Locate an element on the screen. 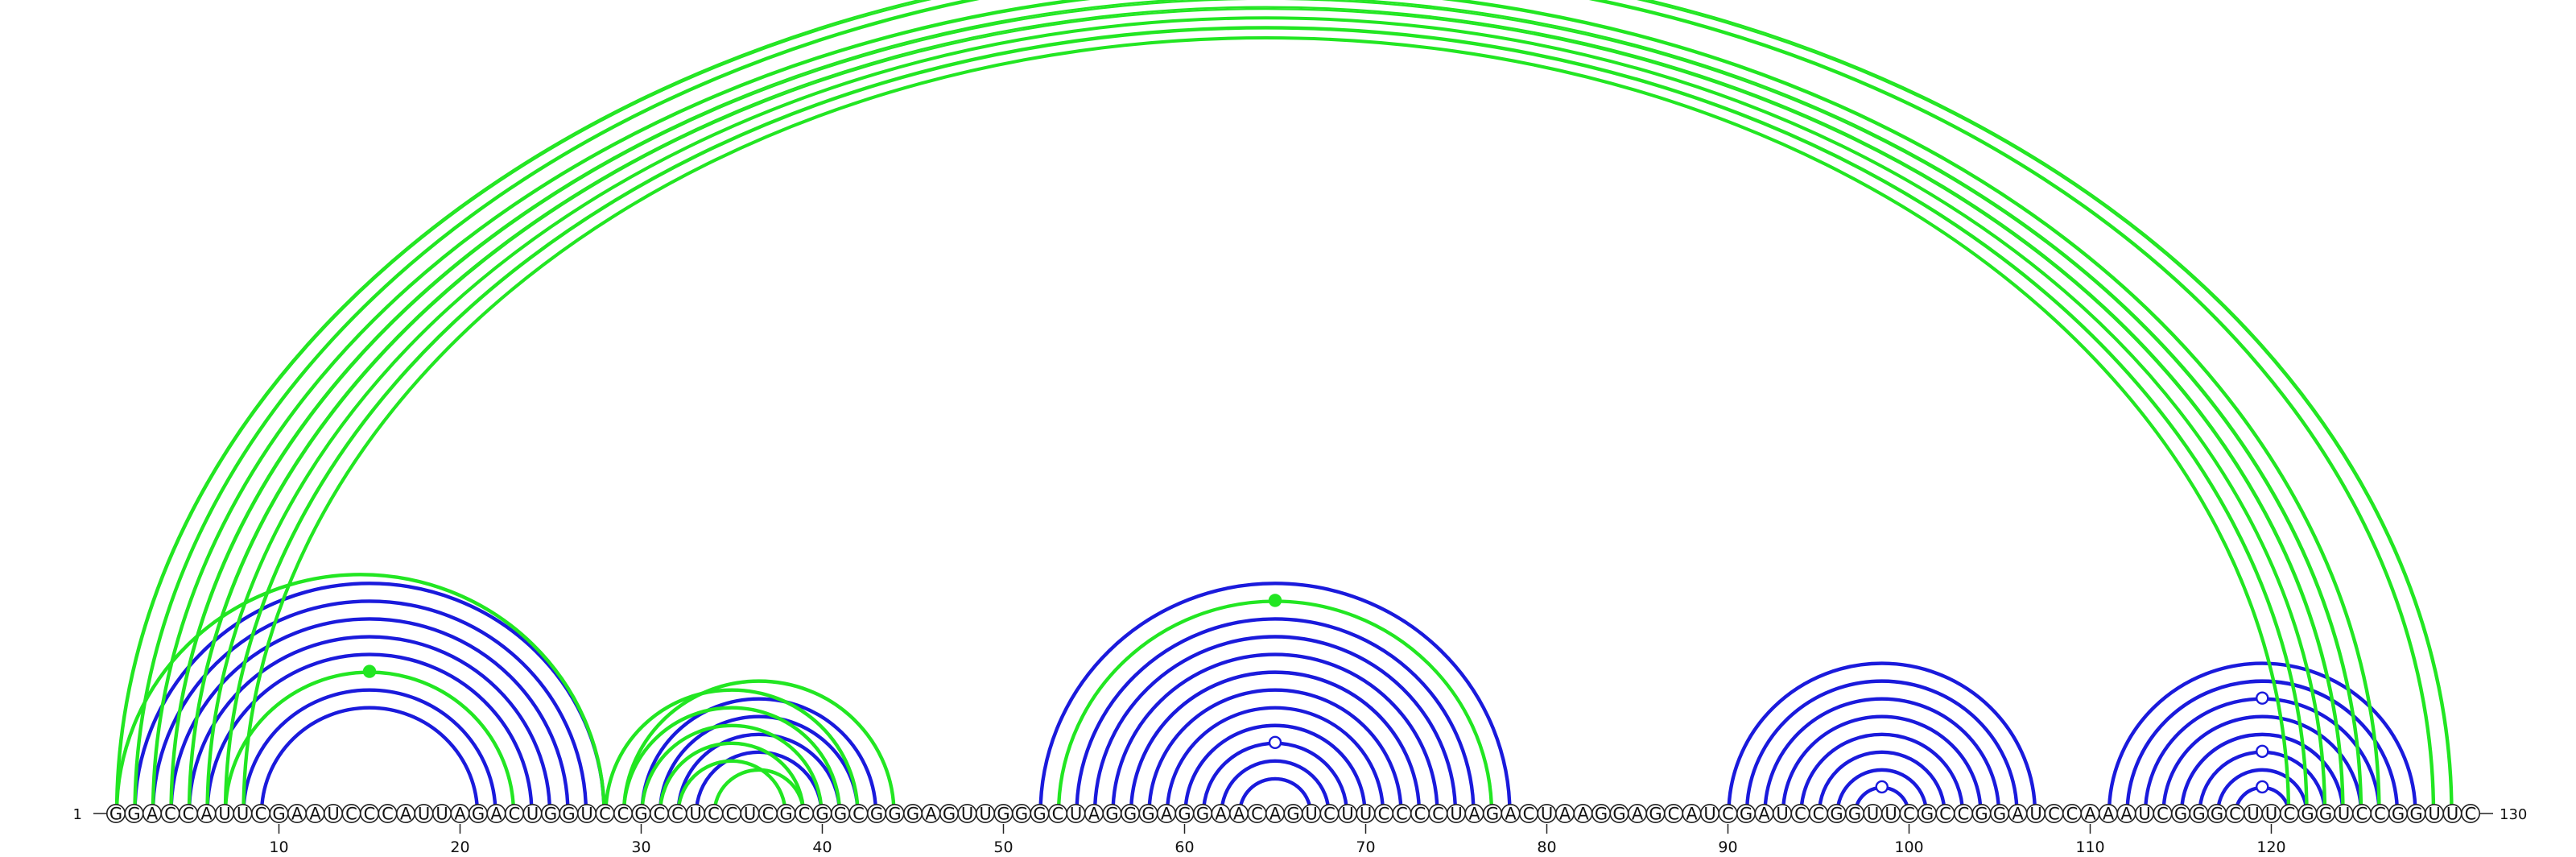  arc-30-40-inner is located at coordinates (732, 769).